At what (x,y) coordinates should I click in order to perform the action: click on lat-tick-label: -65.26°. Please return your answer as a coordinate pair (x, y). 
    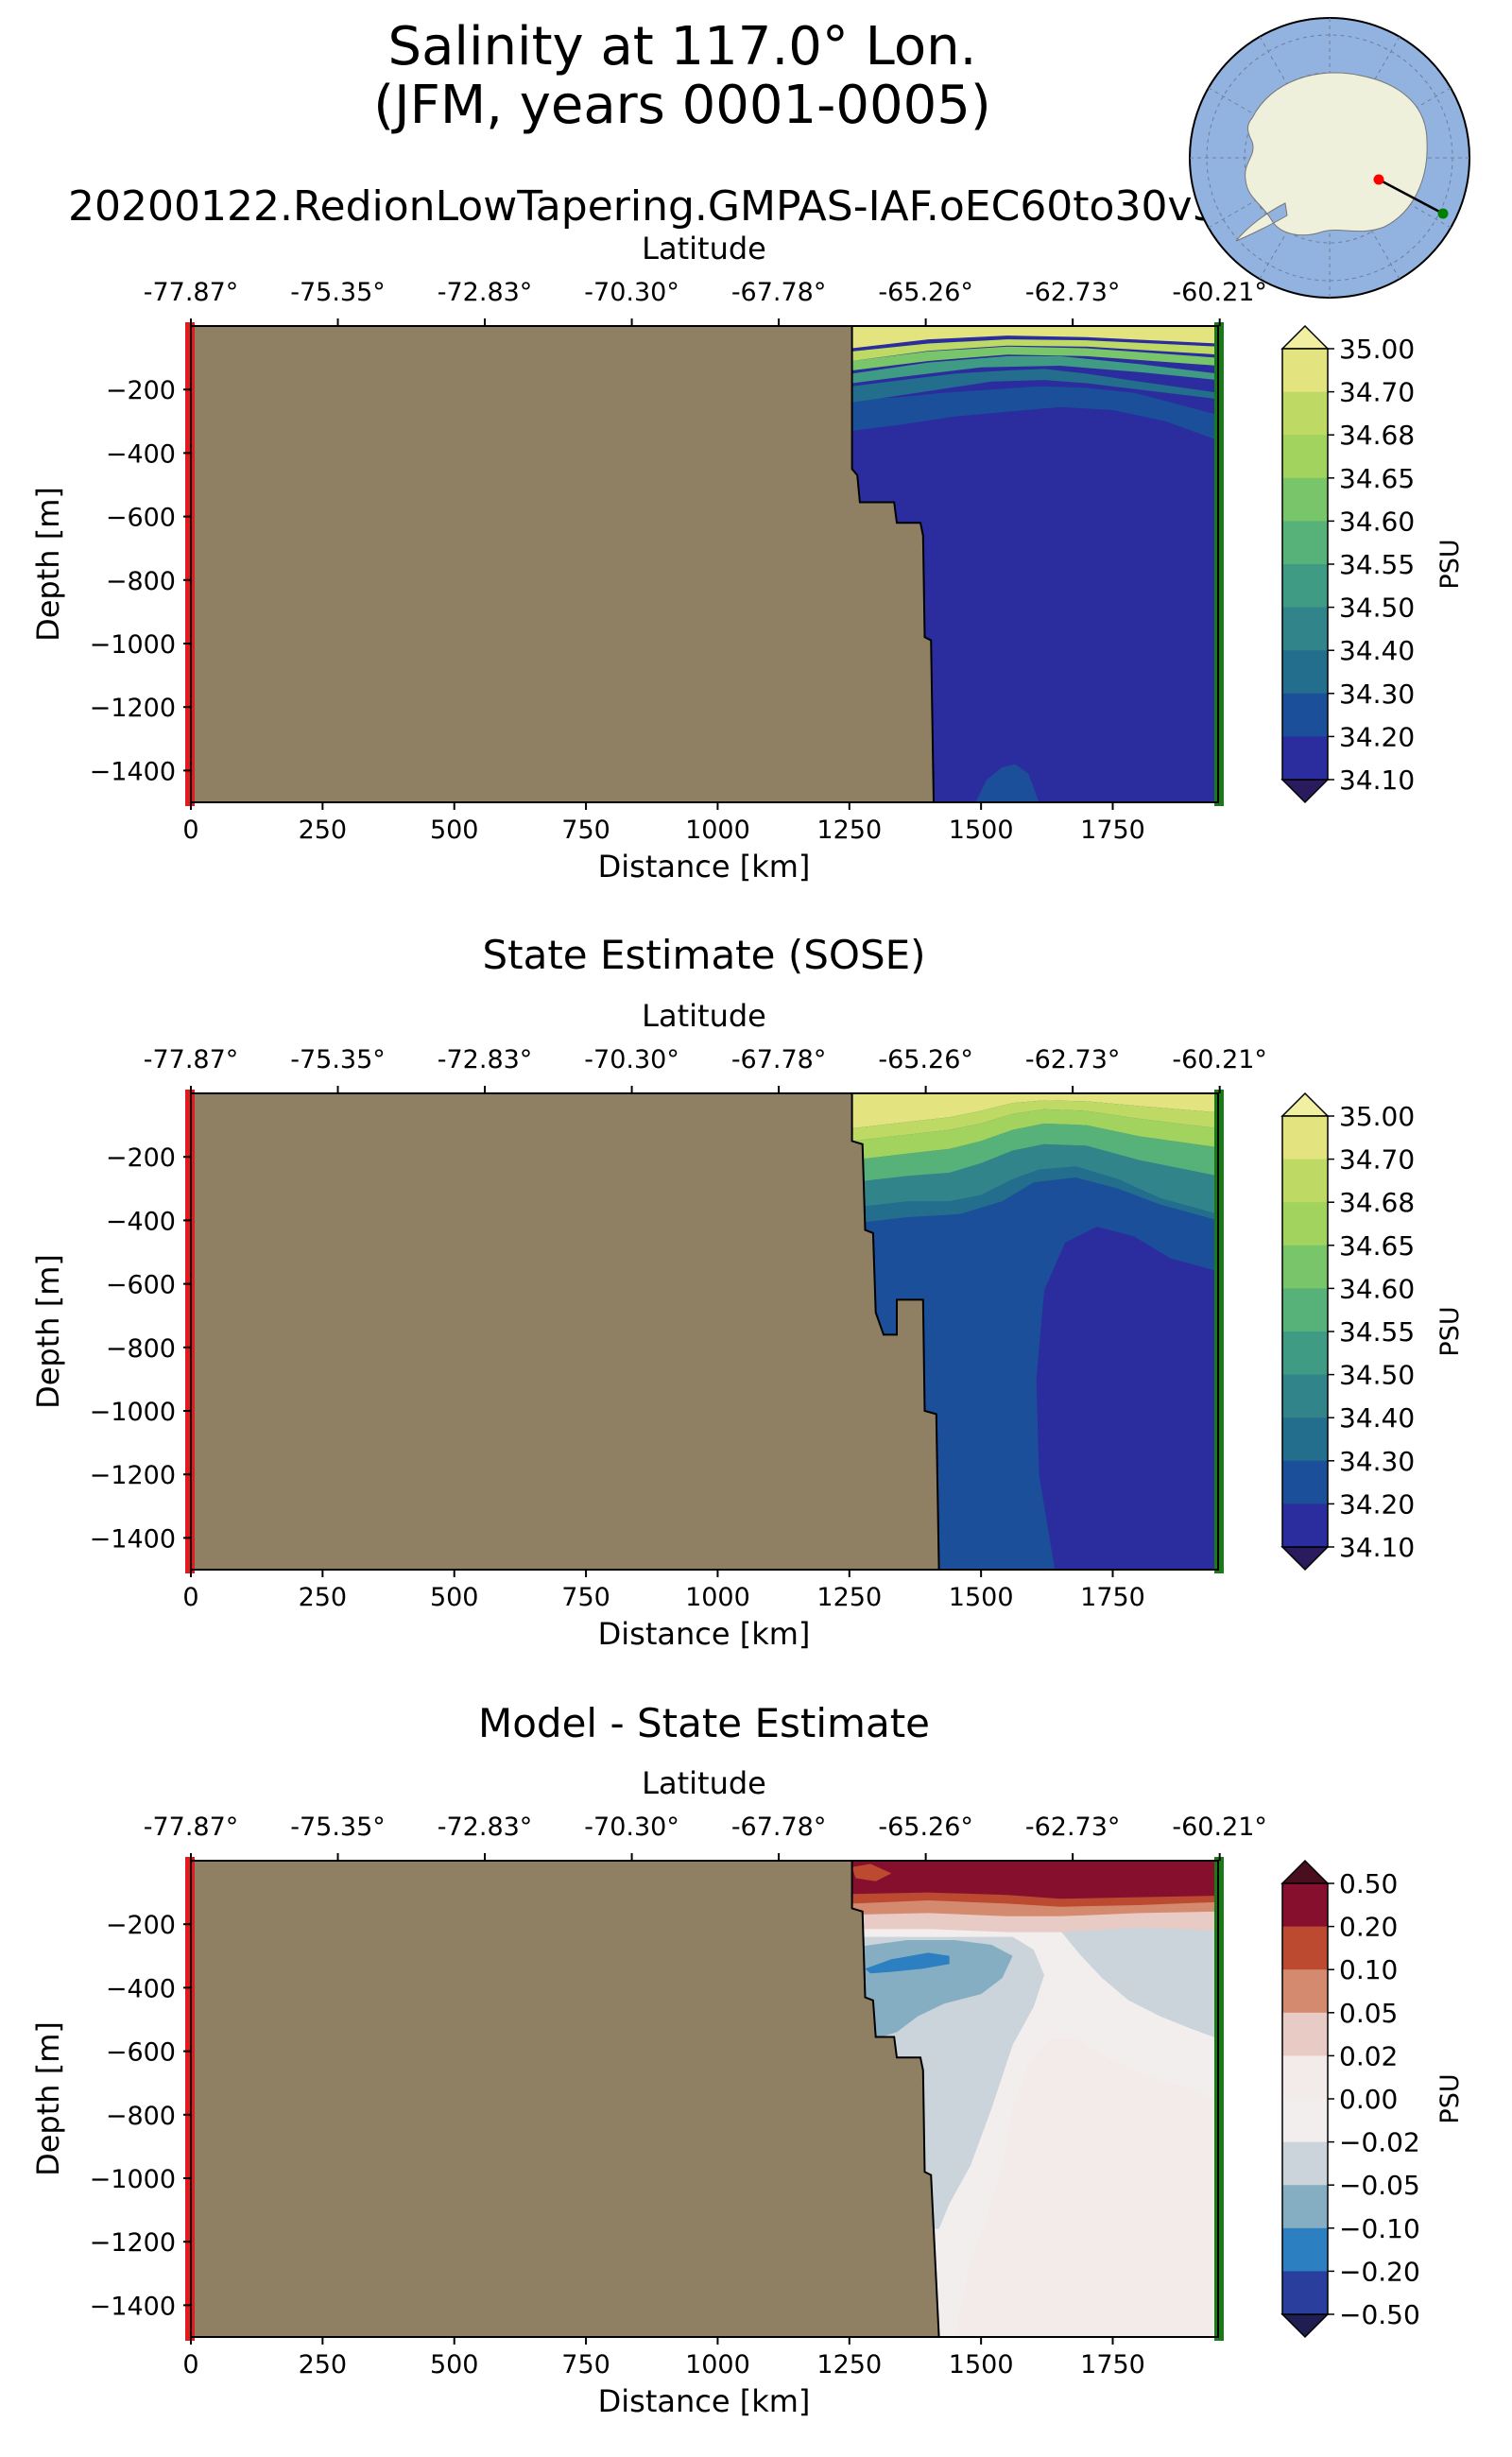
    Looking at the image, I should click on (925, 1059).